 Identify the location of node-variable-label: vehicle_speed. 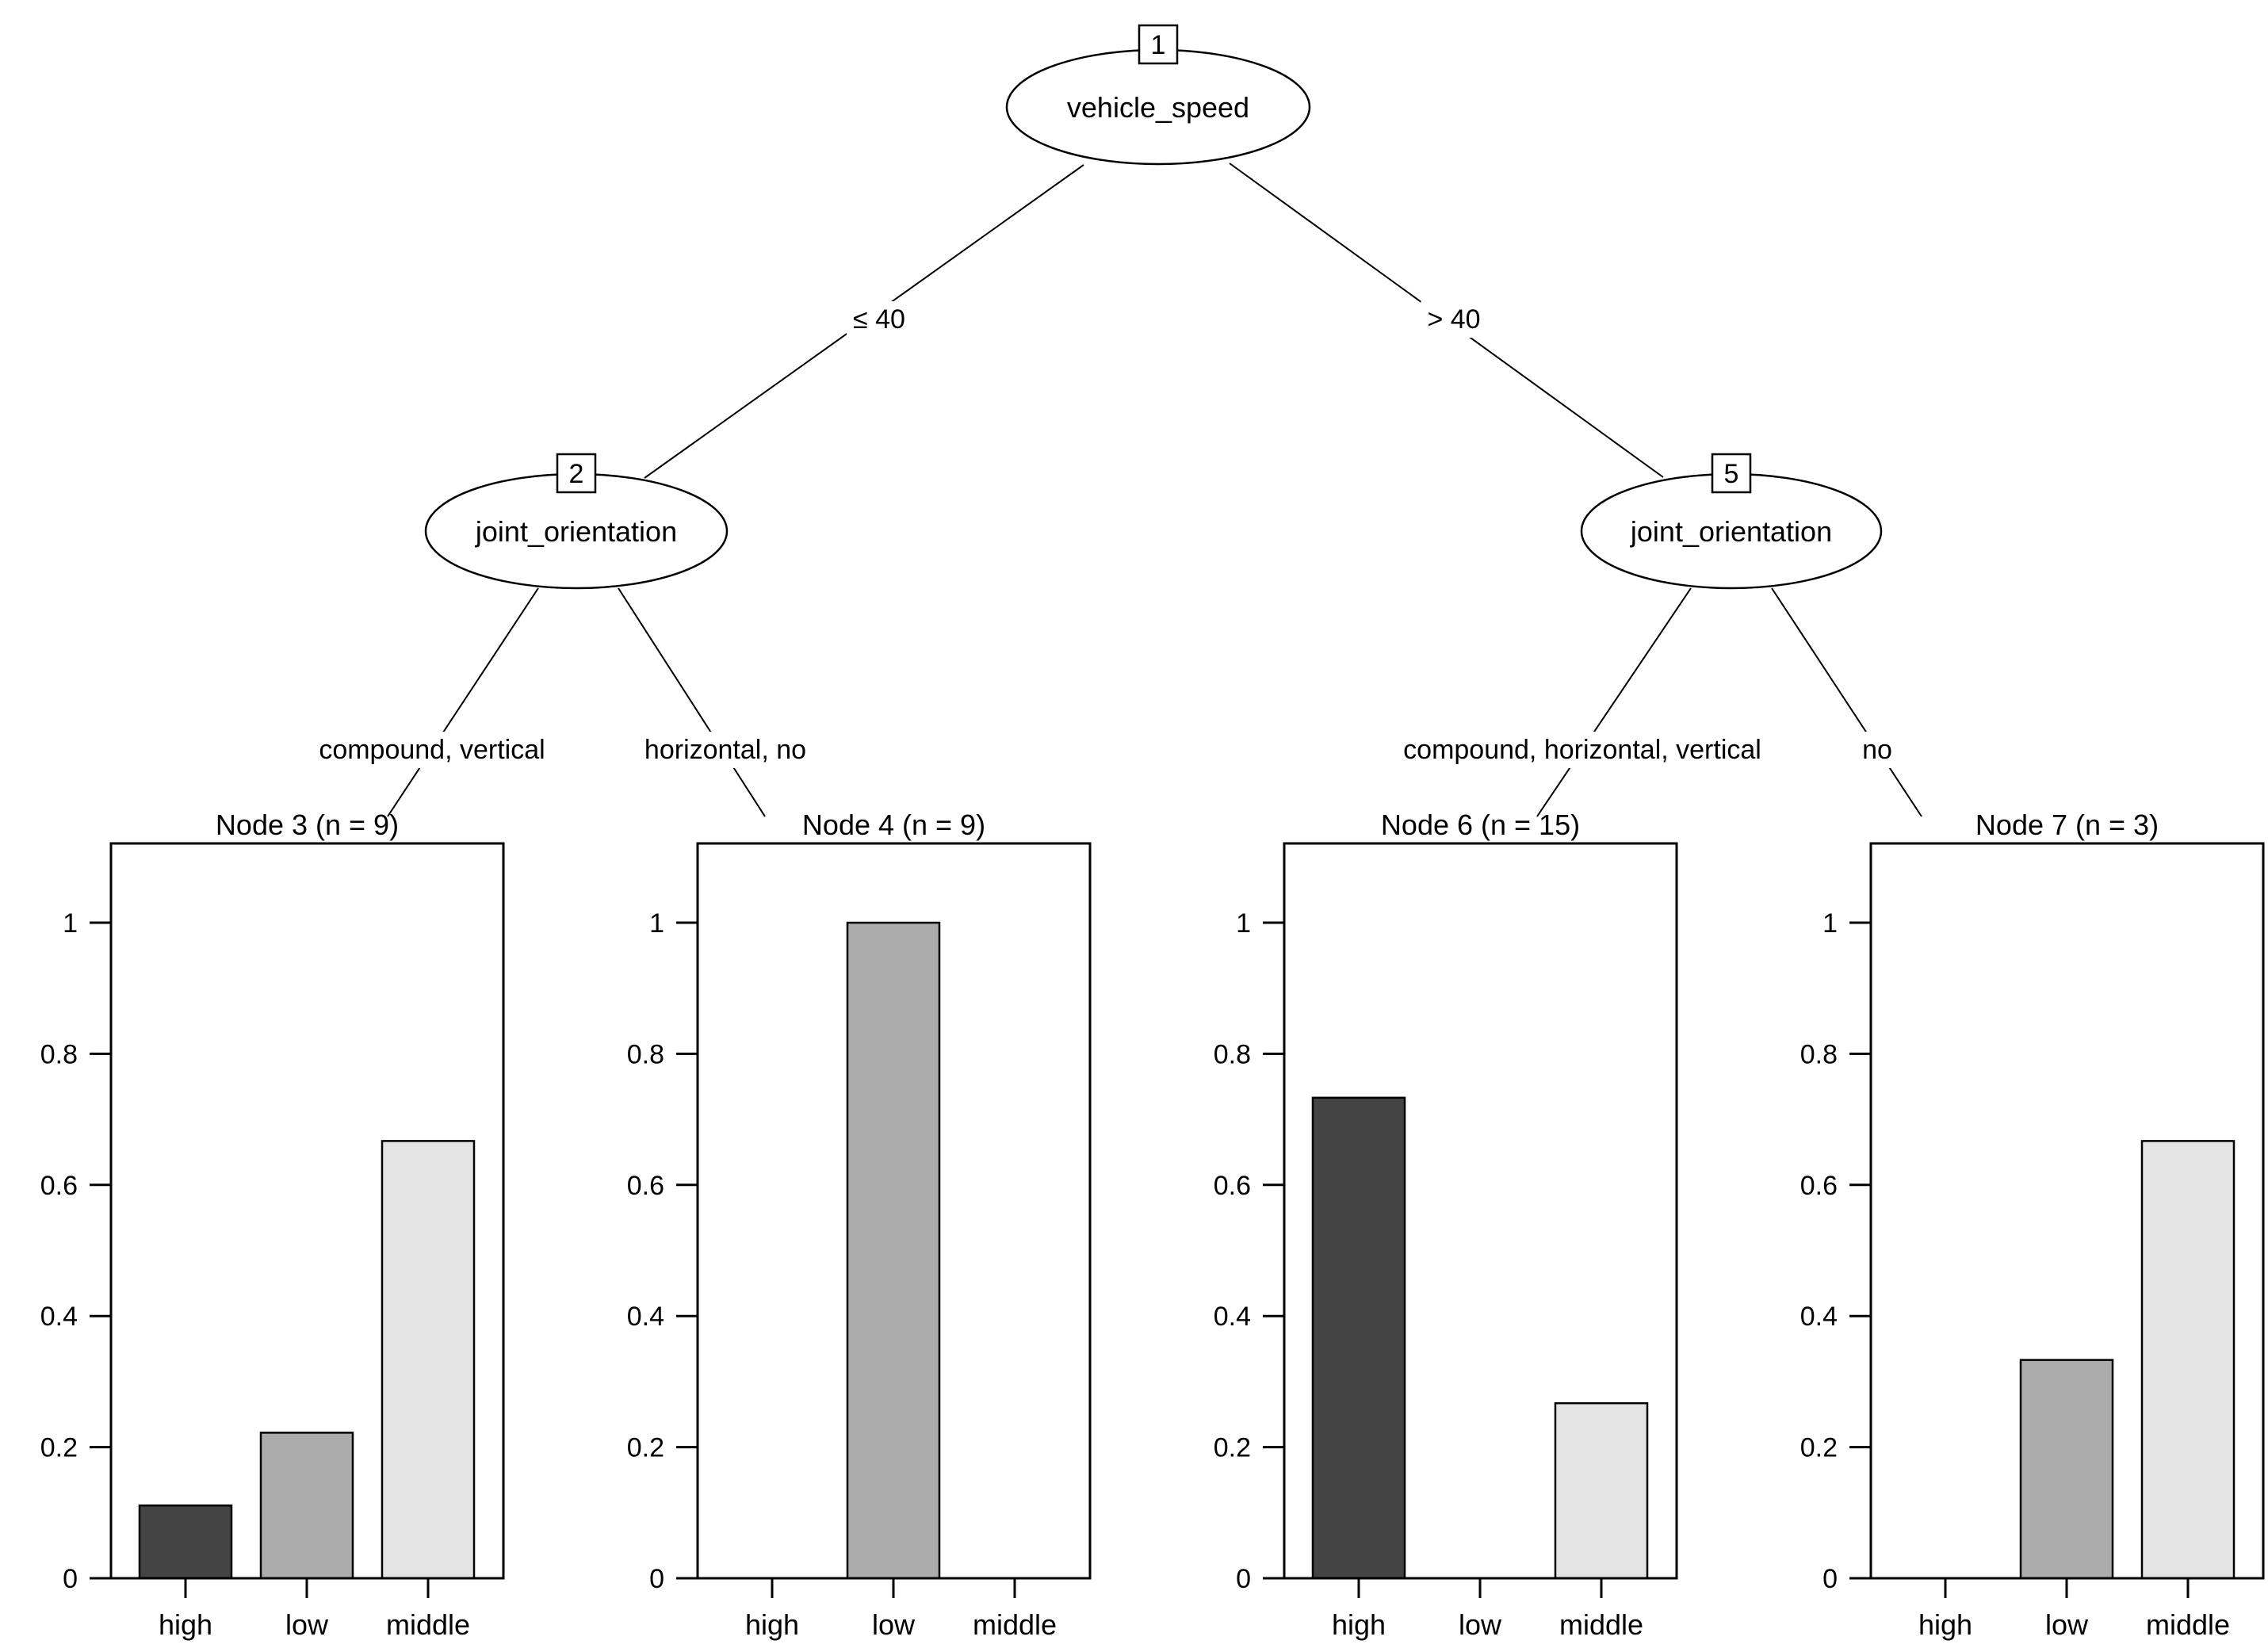
(1158, 107).